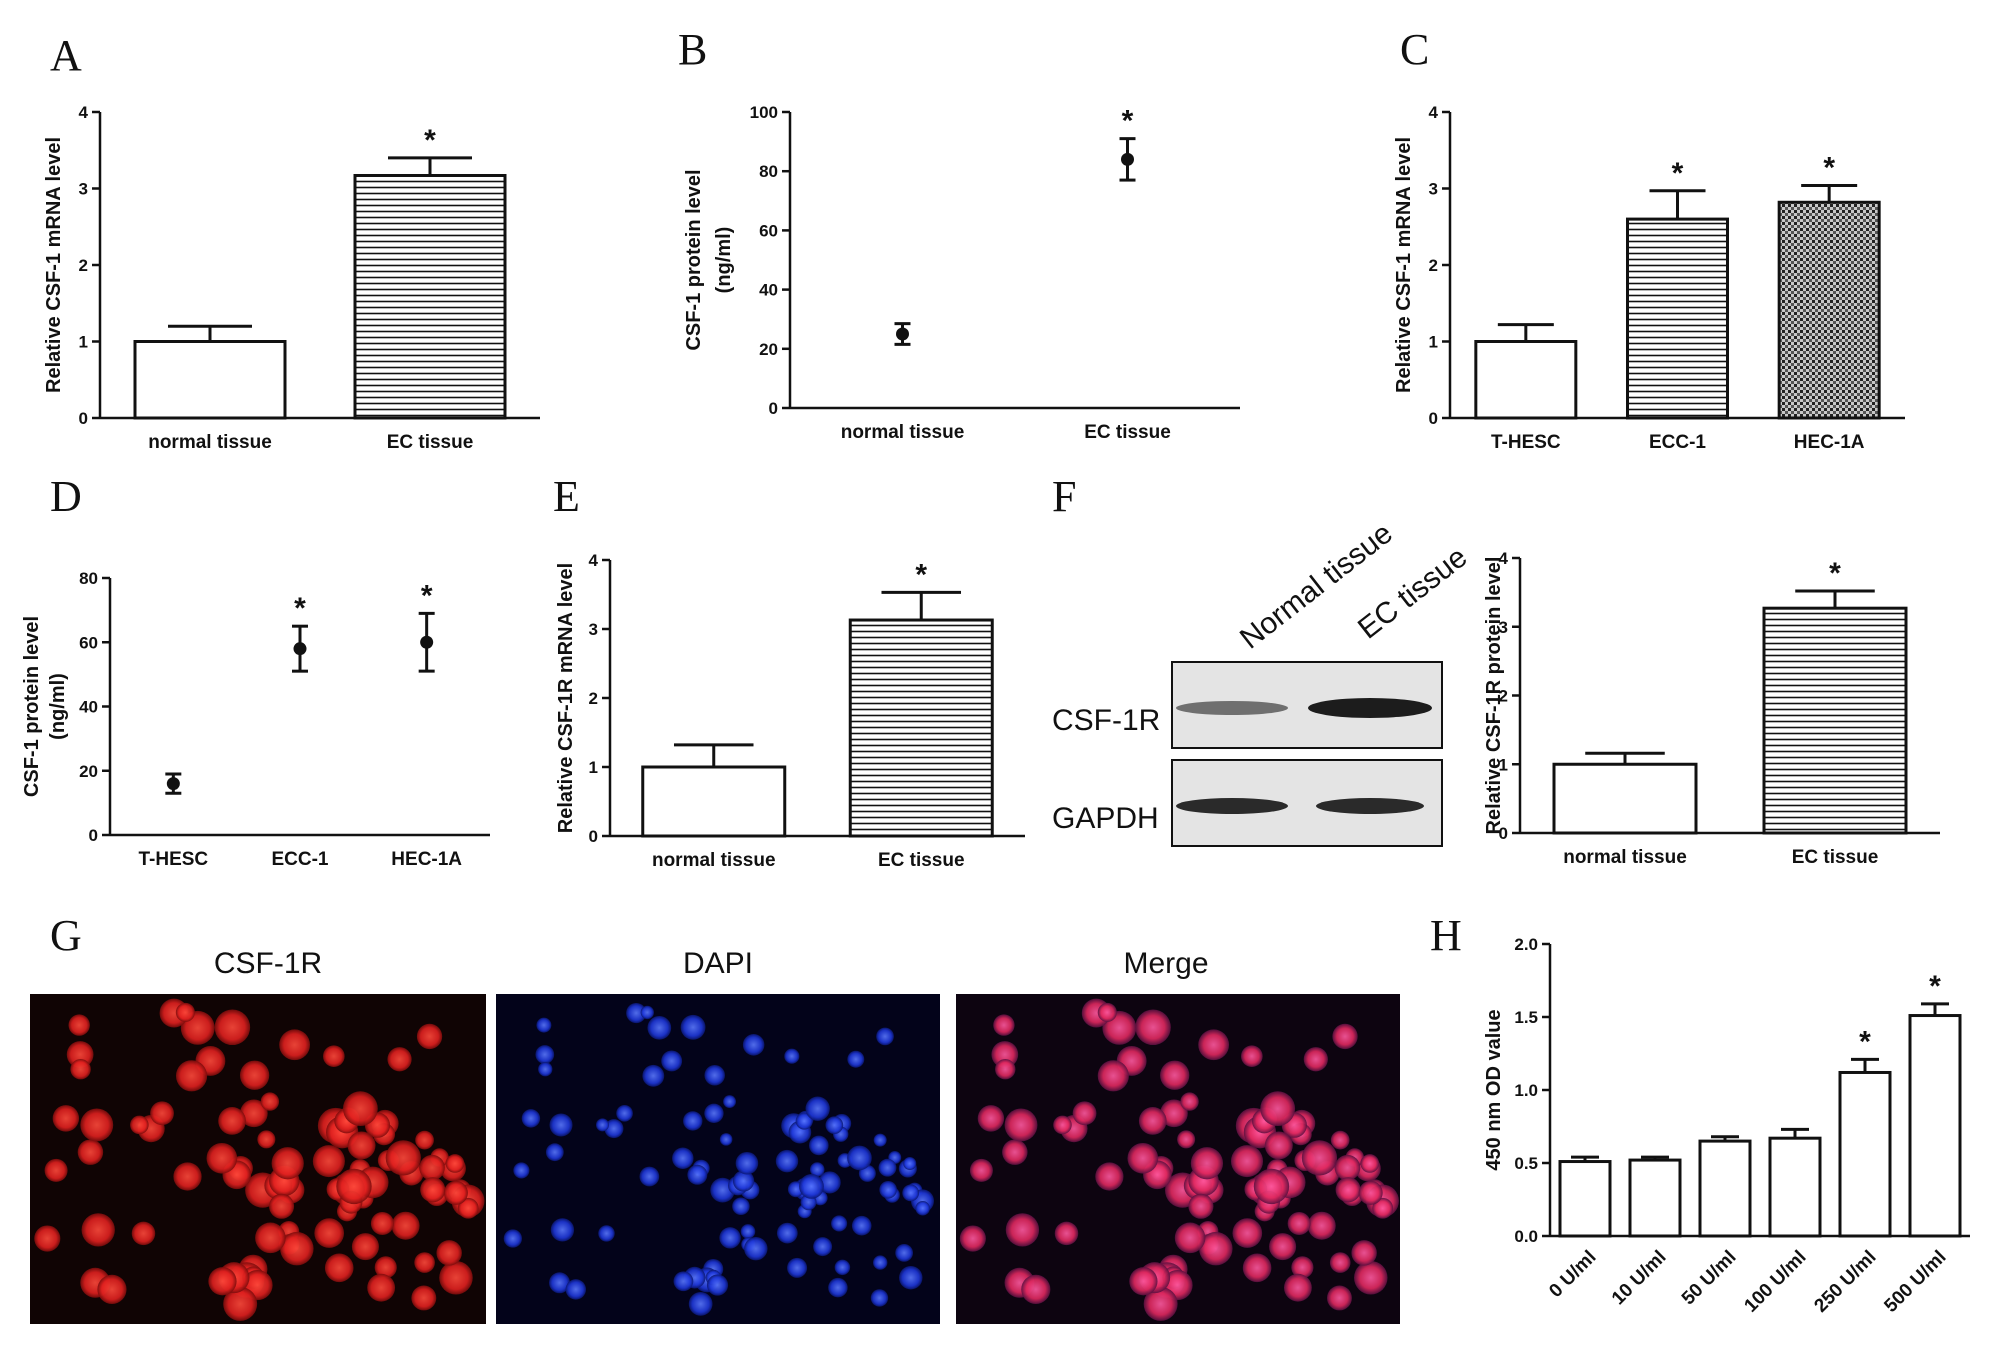  Describe the element at coordinates (1935, 986) in the screenshot. I see `significance-h: *` at that location.